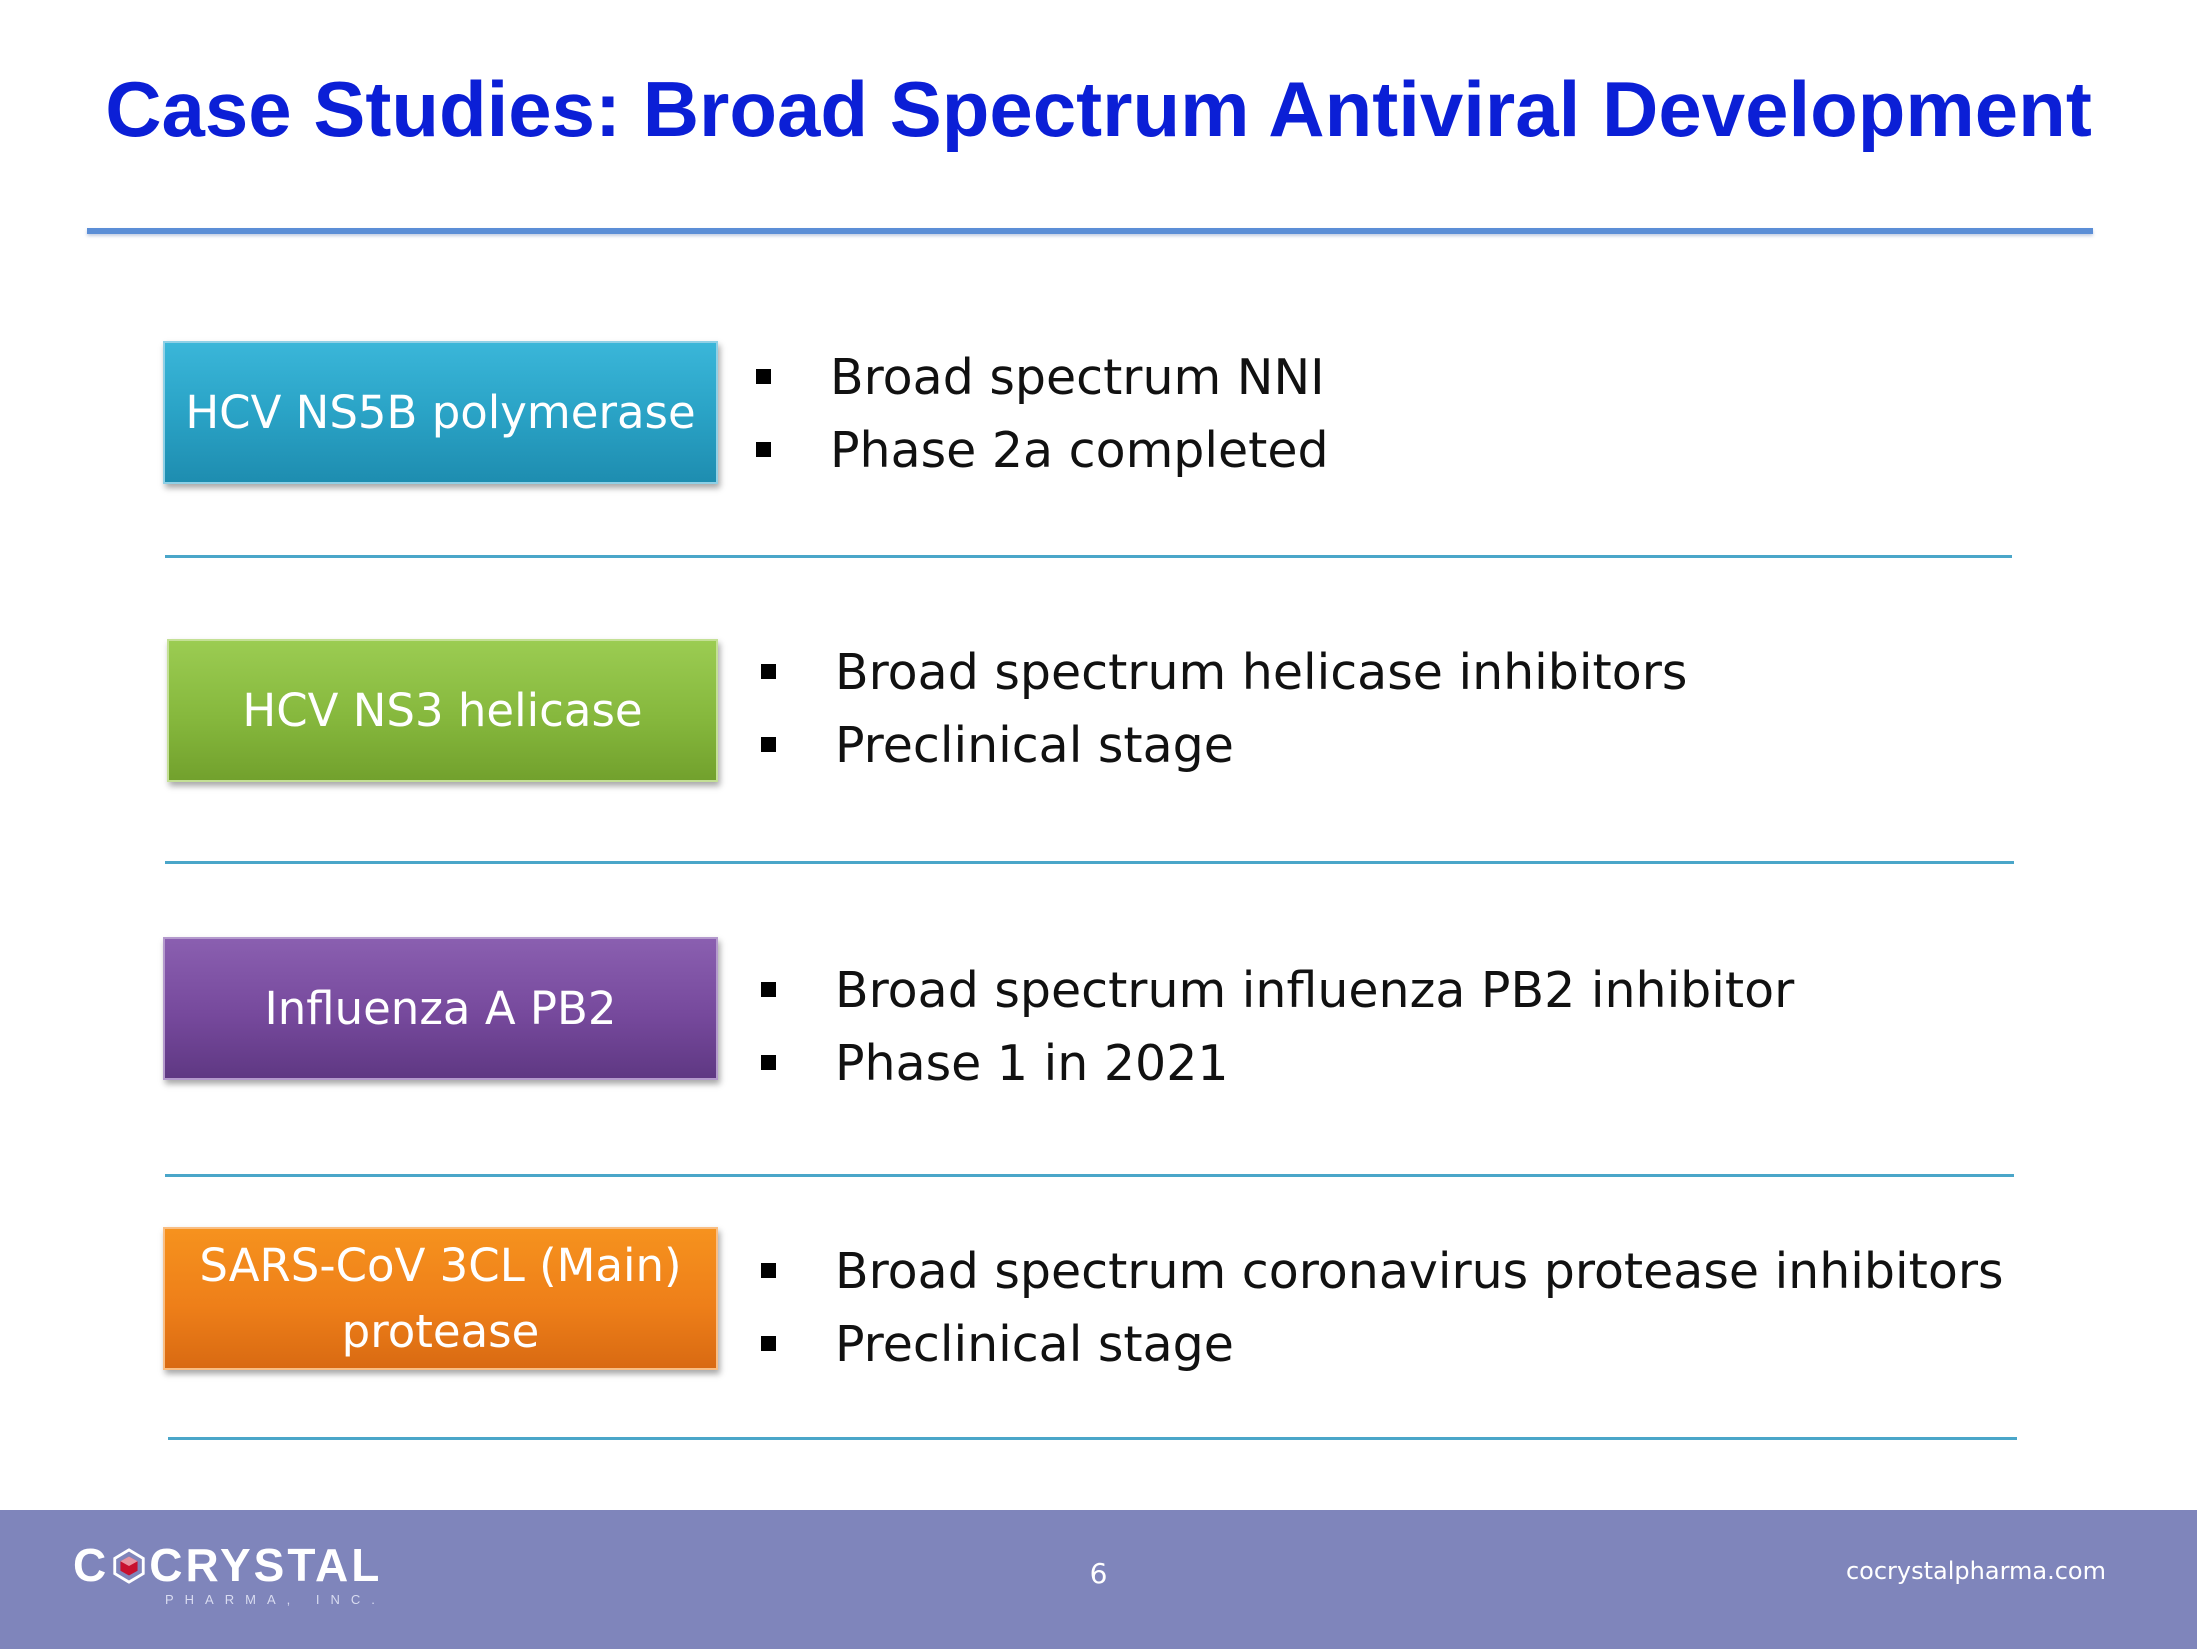  Describe the element at coordinates (440, 1265) in the screenshot. I see `category-label-line1: SARS-CoV 3CL (Main)` at that location.